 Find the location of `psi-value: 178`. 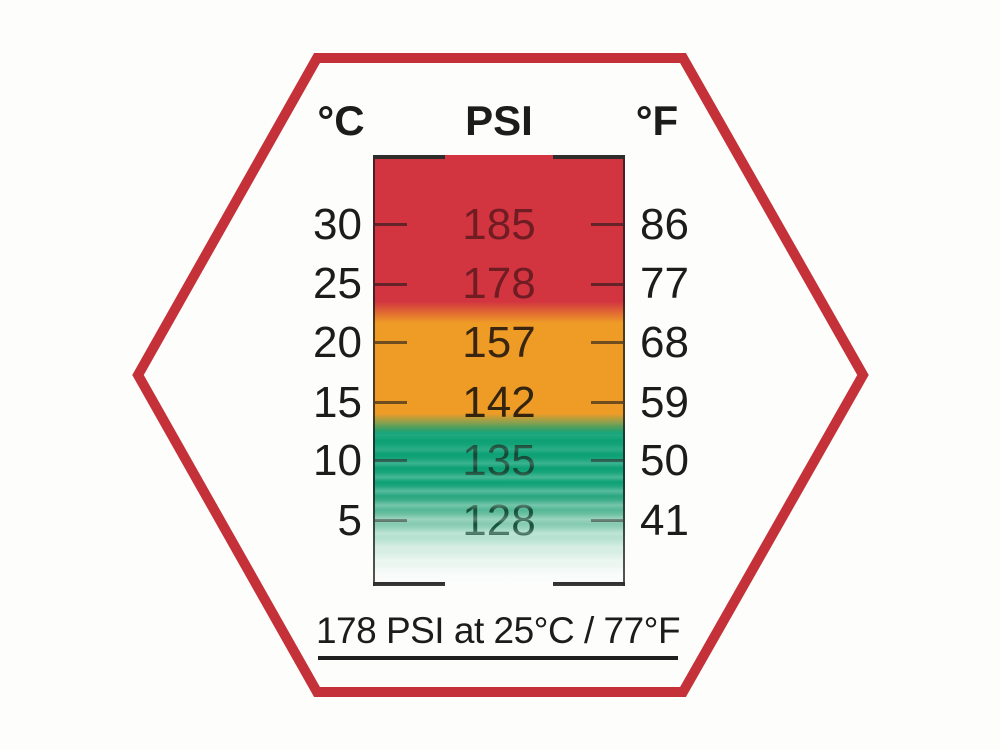

psi-value: 178 is located at coordinates (499, 283).